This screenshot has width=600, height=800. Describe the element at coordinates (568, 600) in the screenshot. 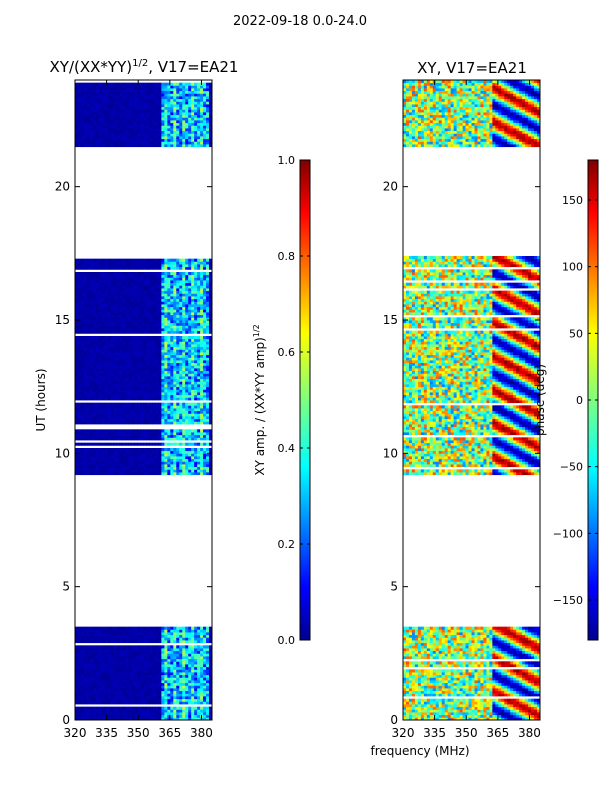

I see `colorbar-tick-label: −150` at that location.